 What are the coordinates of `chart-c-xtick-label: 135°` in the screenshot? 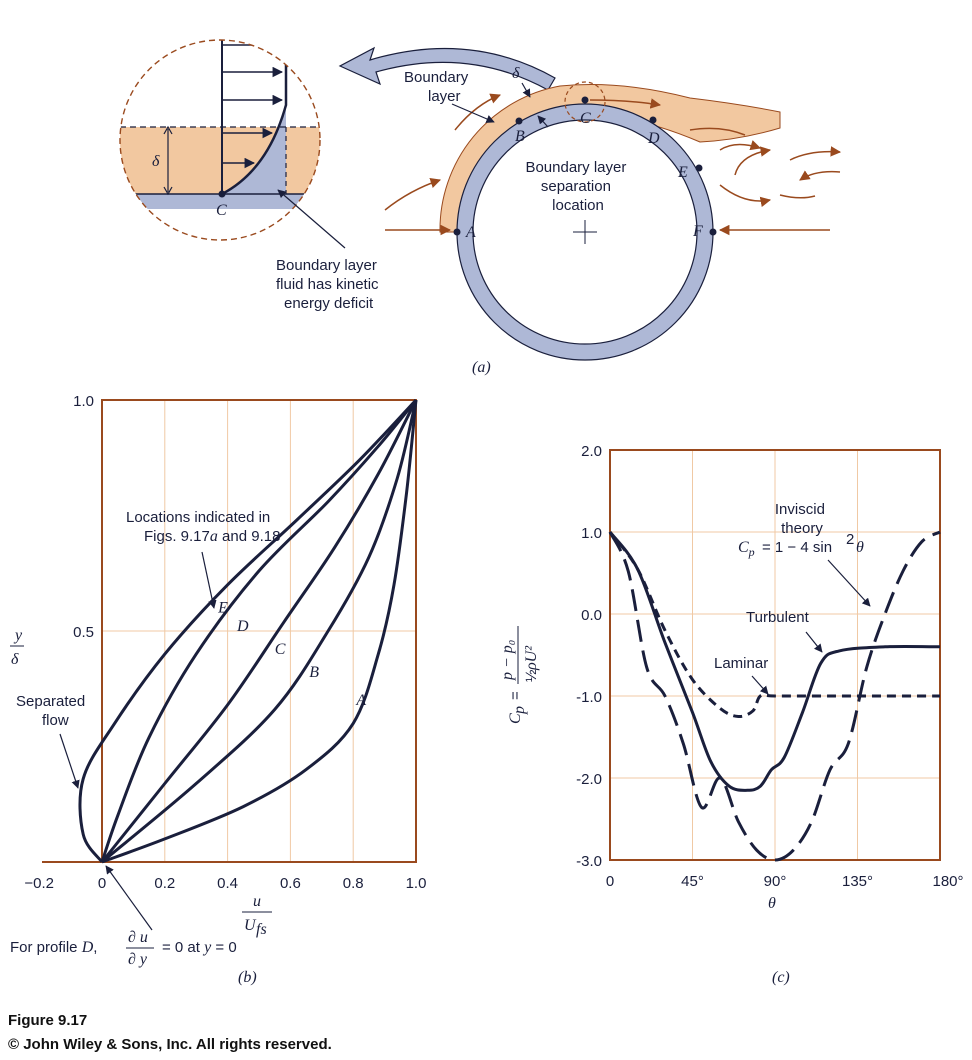 It's located at (857, 881).